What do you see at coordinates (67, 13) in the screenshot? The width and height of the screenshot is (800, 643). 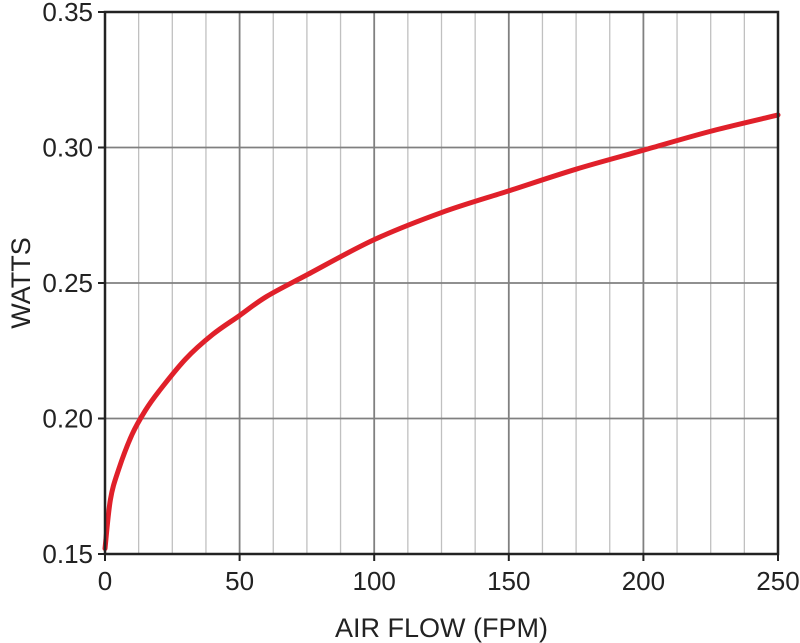 I see `y-tick-label: 0.35` at bounding box center [67, 13].